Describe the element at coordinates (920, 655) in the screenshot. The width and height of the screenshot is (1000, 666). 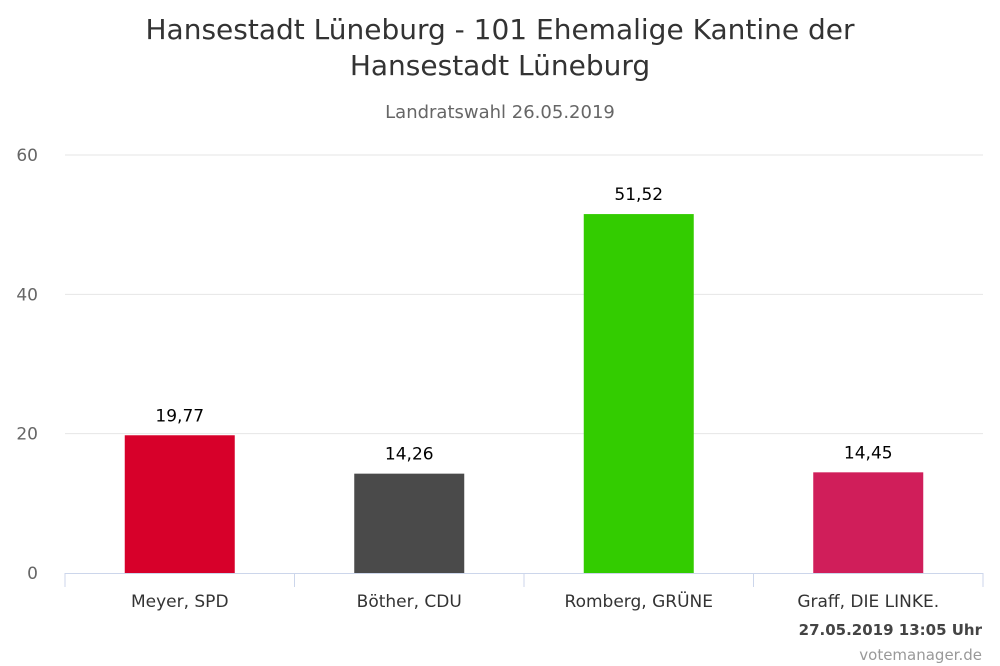
I see `source-credit-link: votemanager.de` at that location.